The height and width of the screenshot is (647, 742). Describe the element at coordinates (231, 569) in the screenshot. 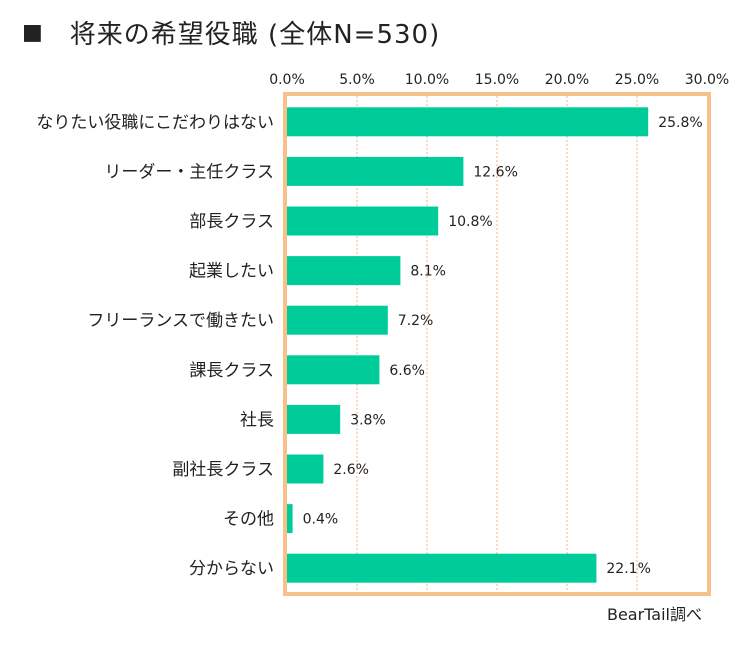

I see `category-label: 分からない` at that location.